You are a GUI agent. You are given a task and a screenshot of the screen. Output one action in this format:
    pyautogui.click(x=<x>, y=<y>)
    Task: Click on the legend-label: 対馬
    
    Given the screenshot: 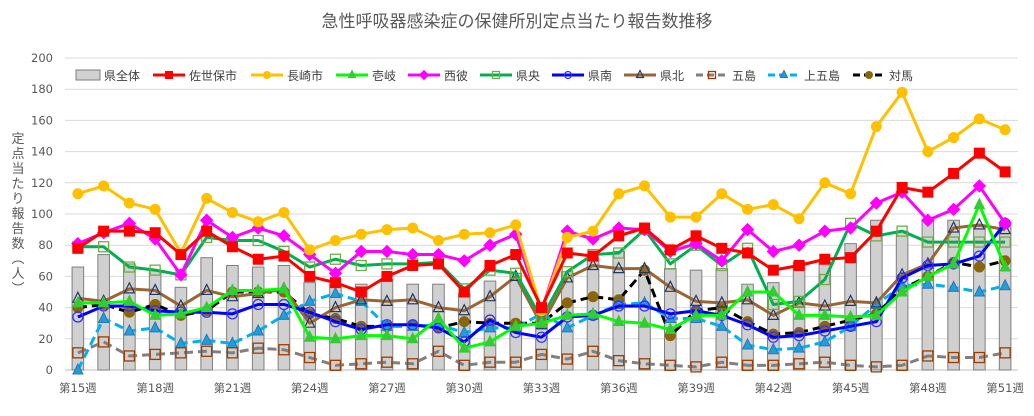 What is the action you would take?
    pyautogui.click(x=901, y=76)
    